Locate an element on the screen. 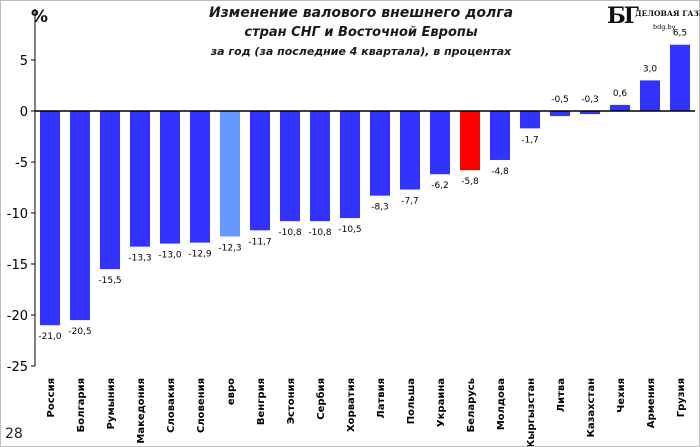 This screenshot has height=447, width=700. data-label: -12,3 is located at coordinates (229, 248).